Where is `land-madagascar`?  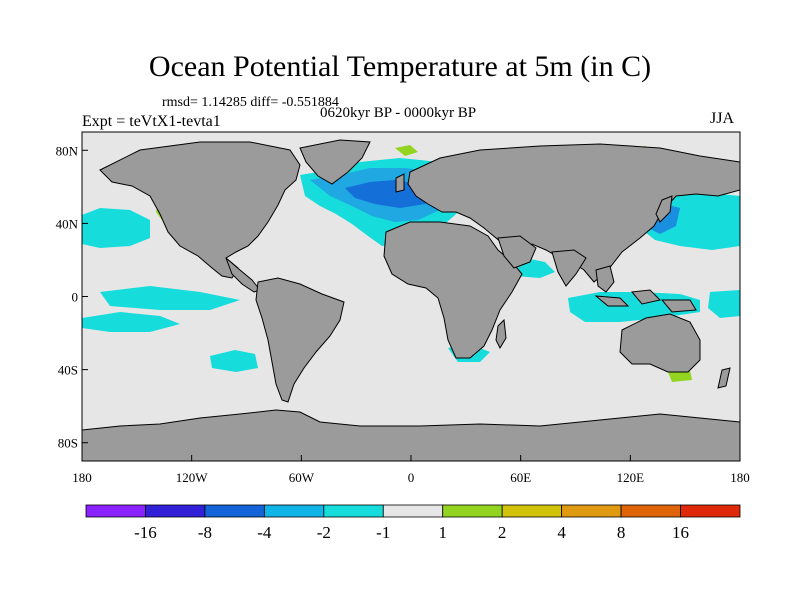
land-madagascar is located at coordinates (501, 334).